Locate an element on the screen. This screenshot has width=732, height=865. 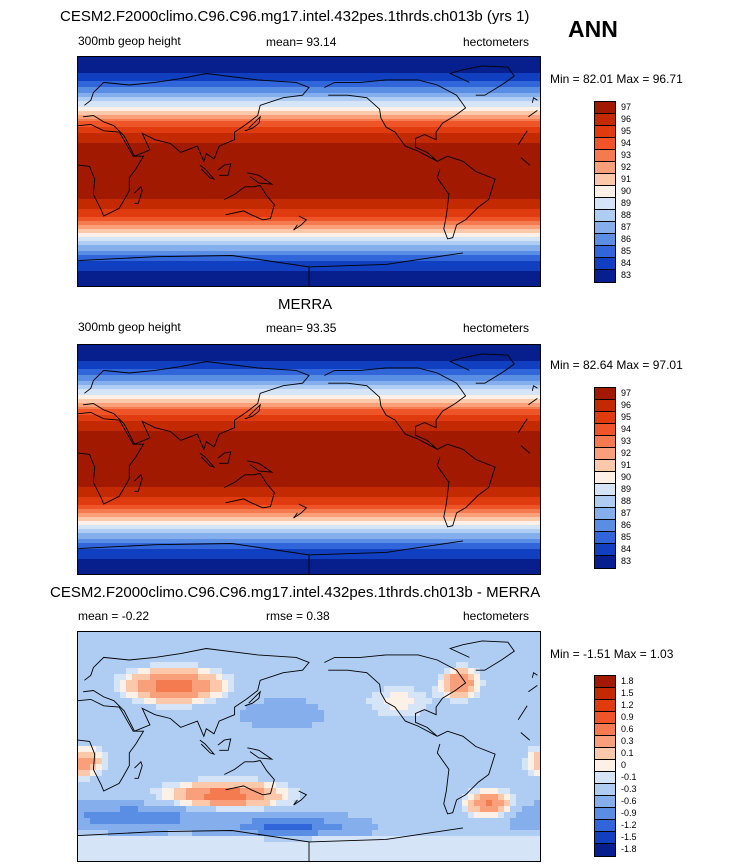
colorbar-label: -0.1 is located at coordinates (629, 776).